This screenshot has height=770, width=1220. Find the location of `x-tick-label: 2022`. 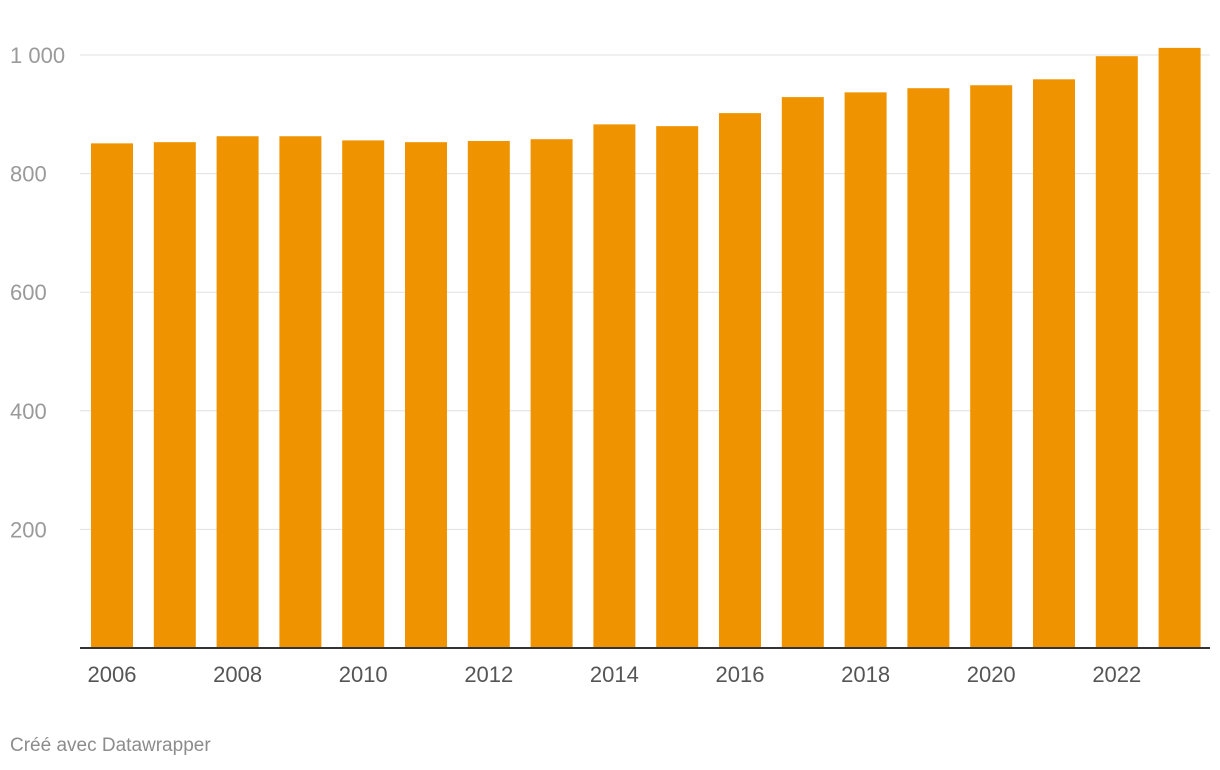

x-tick-label: 2022 is located at coordinates (1116, 674).